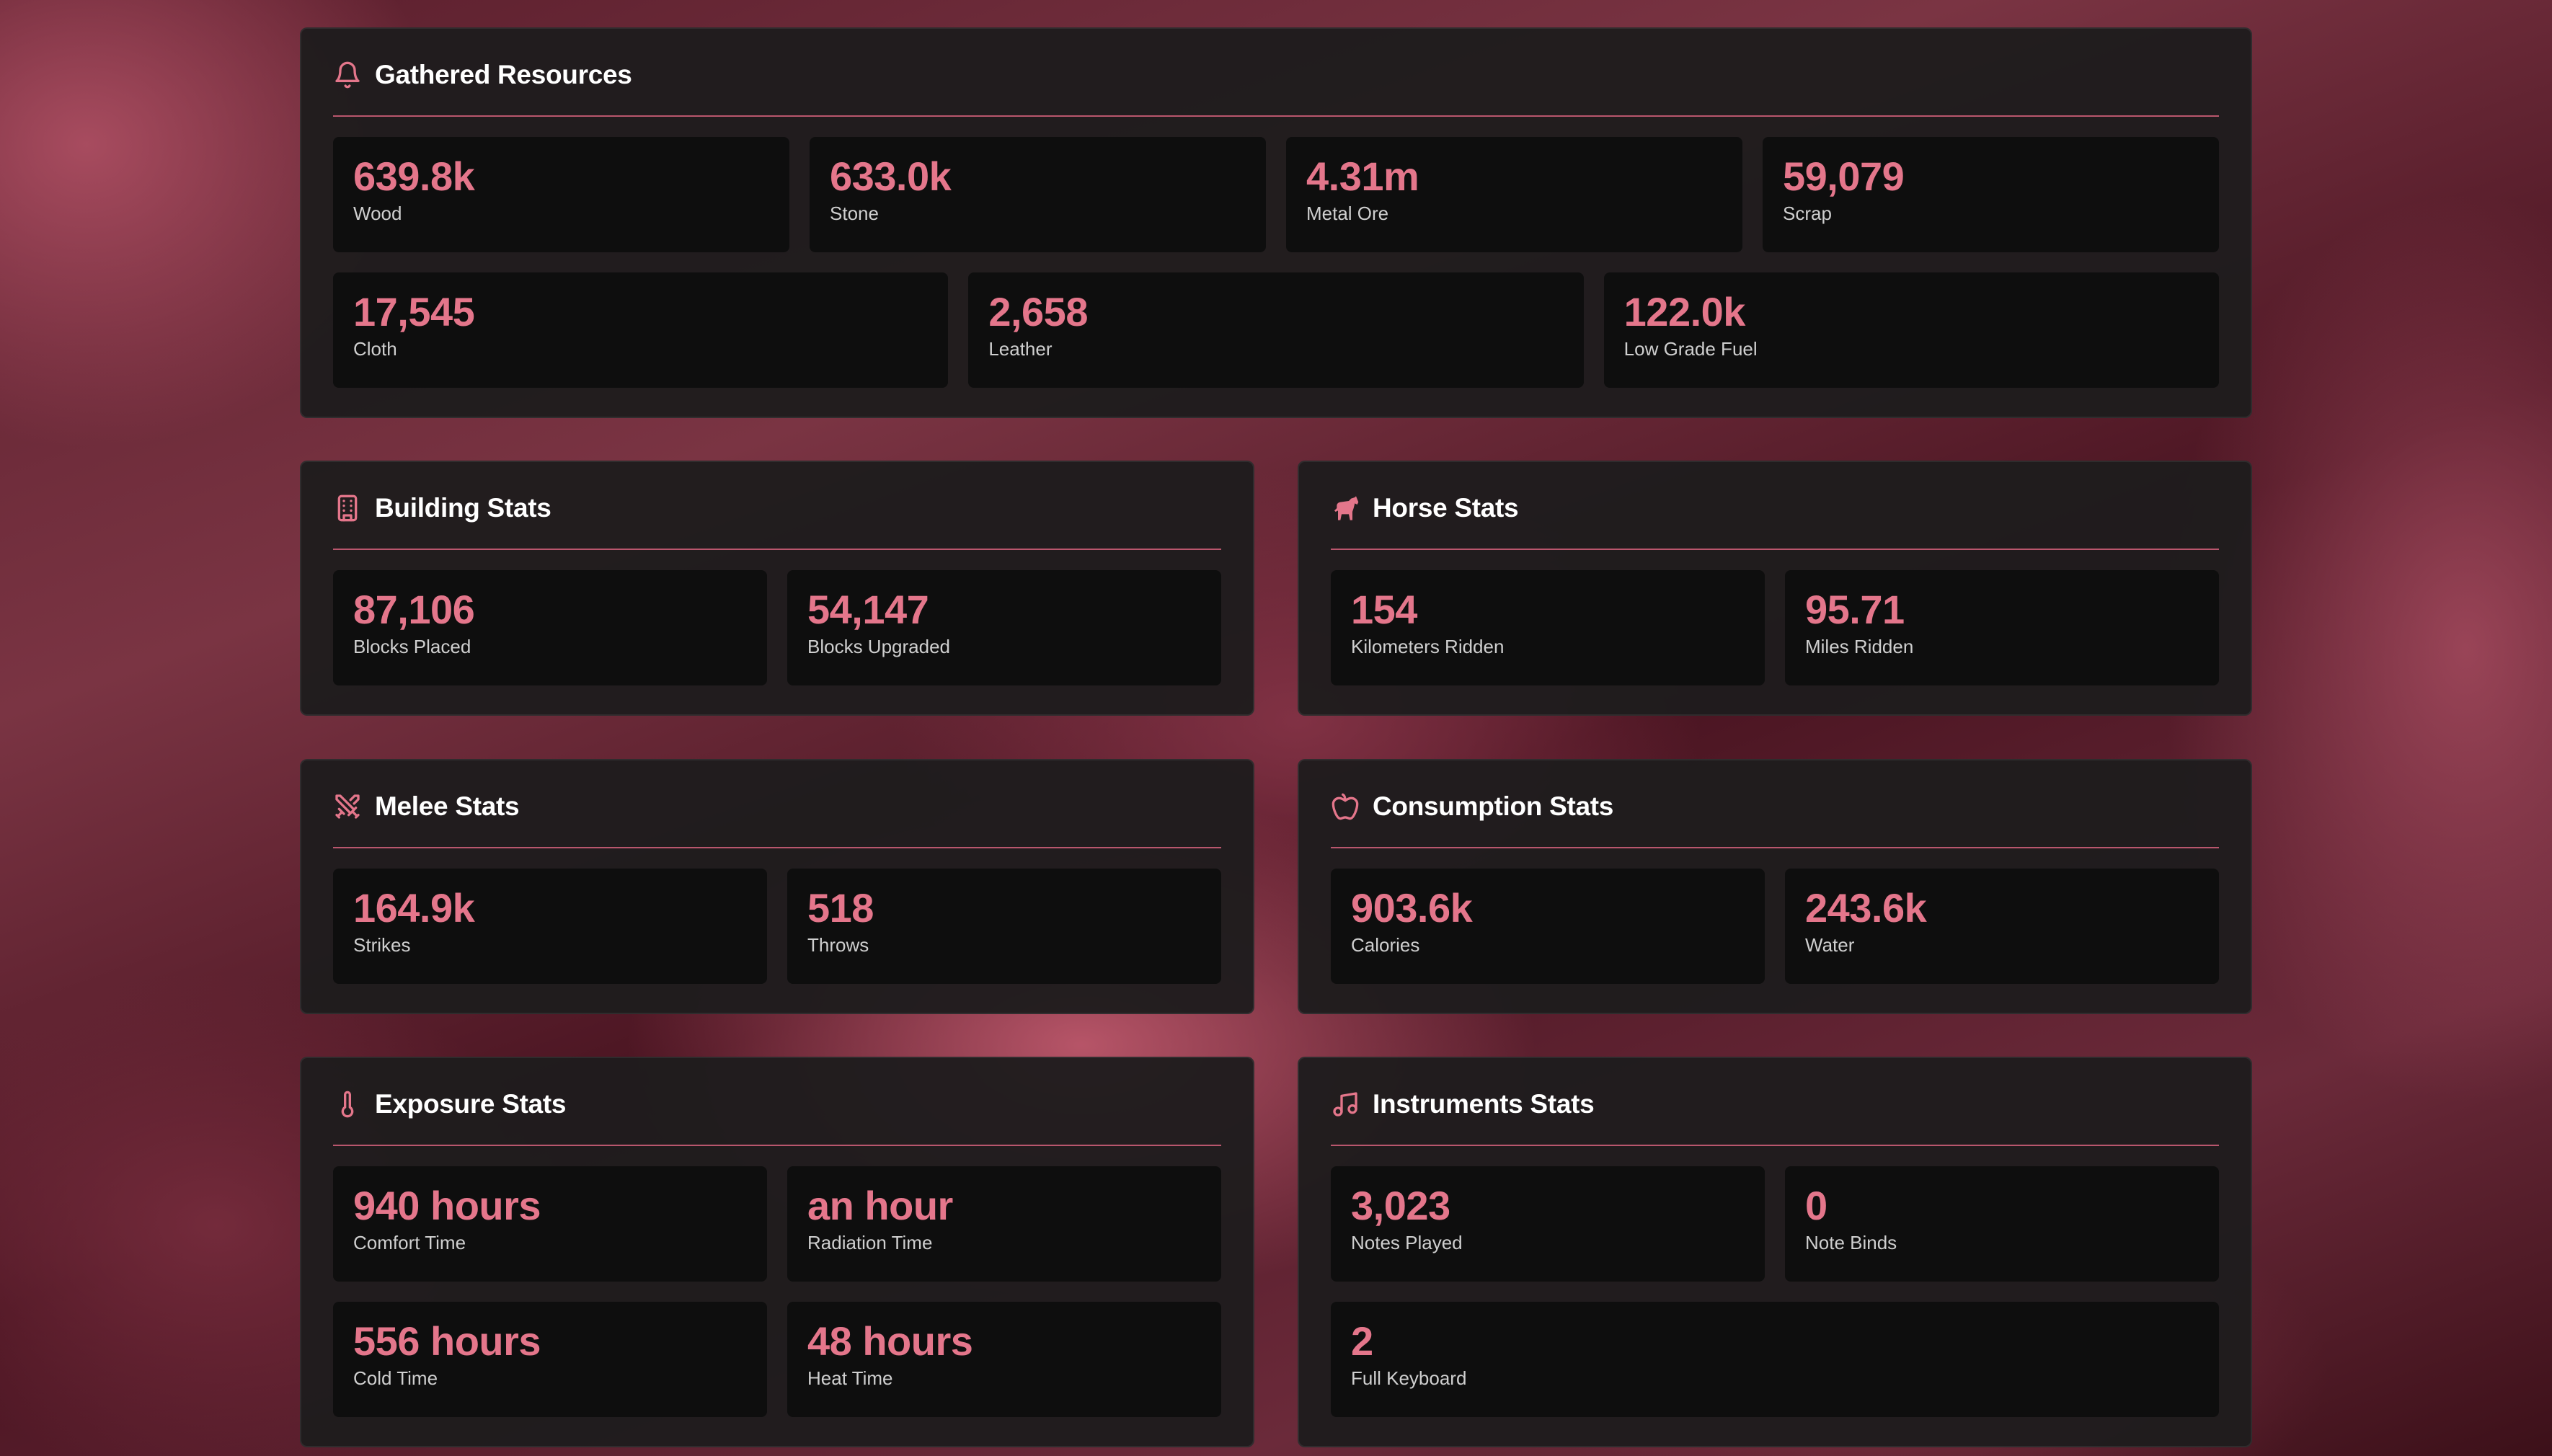 This screenshot has width=2552, height=1456. What do you see at coordinates (1775, 1102) in the screenshot?
I see `instruments-stats-header: Instruments Stats` at bounding box center [1775, 1102].